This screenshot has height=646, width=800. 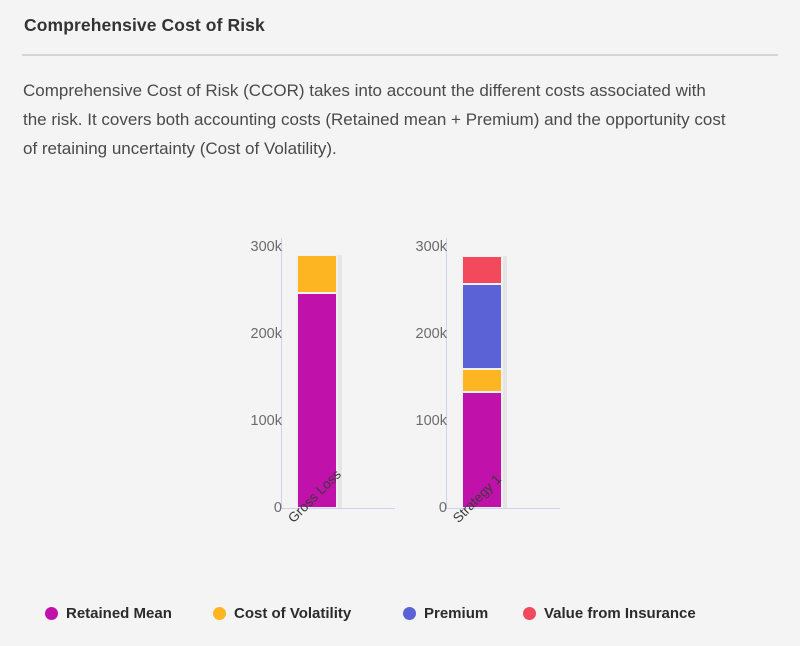 I want to click on header-divider, so click(x=400, y=55).